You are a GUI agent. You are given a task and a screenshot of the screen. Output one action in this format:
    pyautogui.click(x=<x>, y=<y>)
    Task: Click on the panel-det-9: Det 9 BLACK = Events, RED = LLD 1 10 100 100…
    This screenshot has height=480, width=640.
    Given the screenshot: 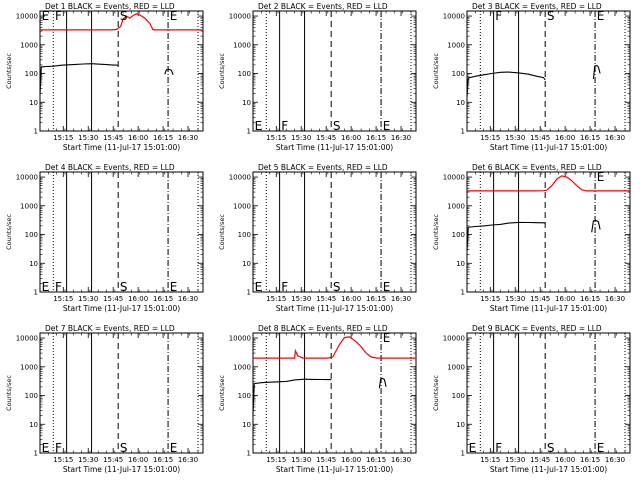 What is the action you would take?
    pyautogui.click(x=531, y=399)
    